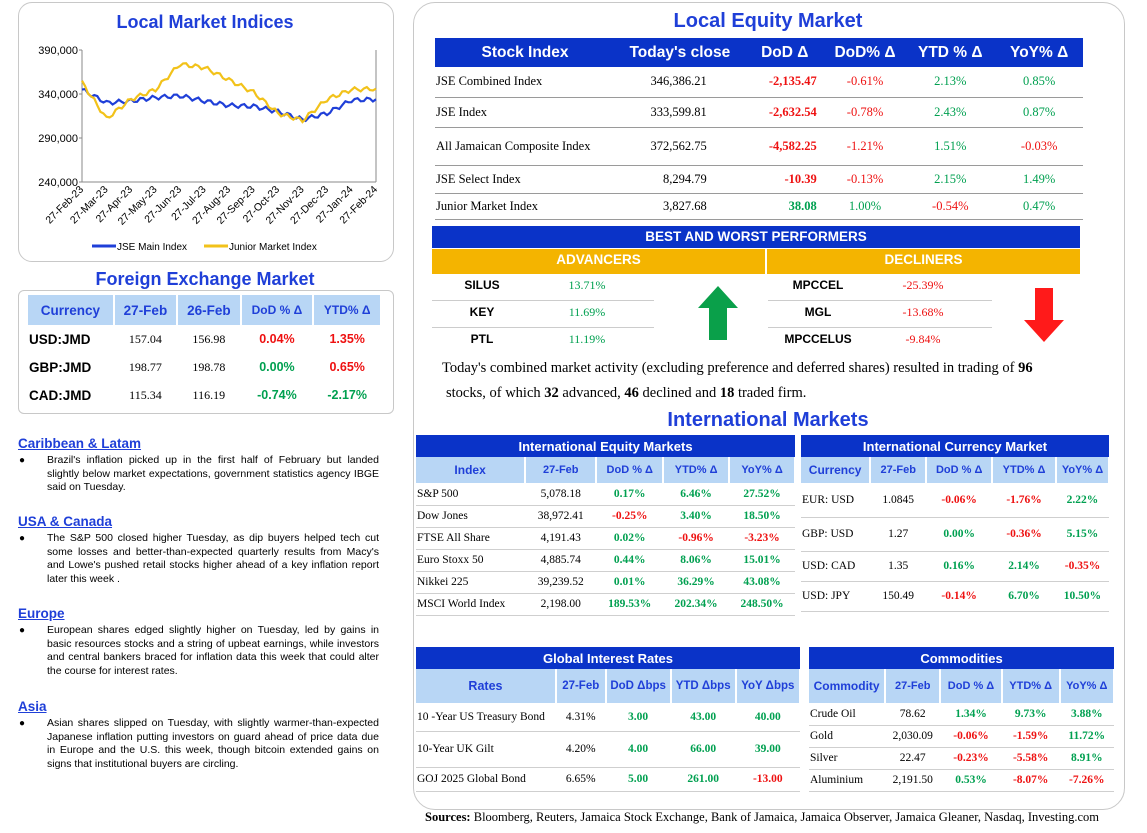  Describe the element at coordinates (848, 686) in the screenshot. I see `commodities-header-cell: Commodity` at that location.